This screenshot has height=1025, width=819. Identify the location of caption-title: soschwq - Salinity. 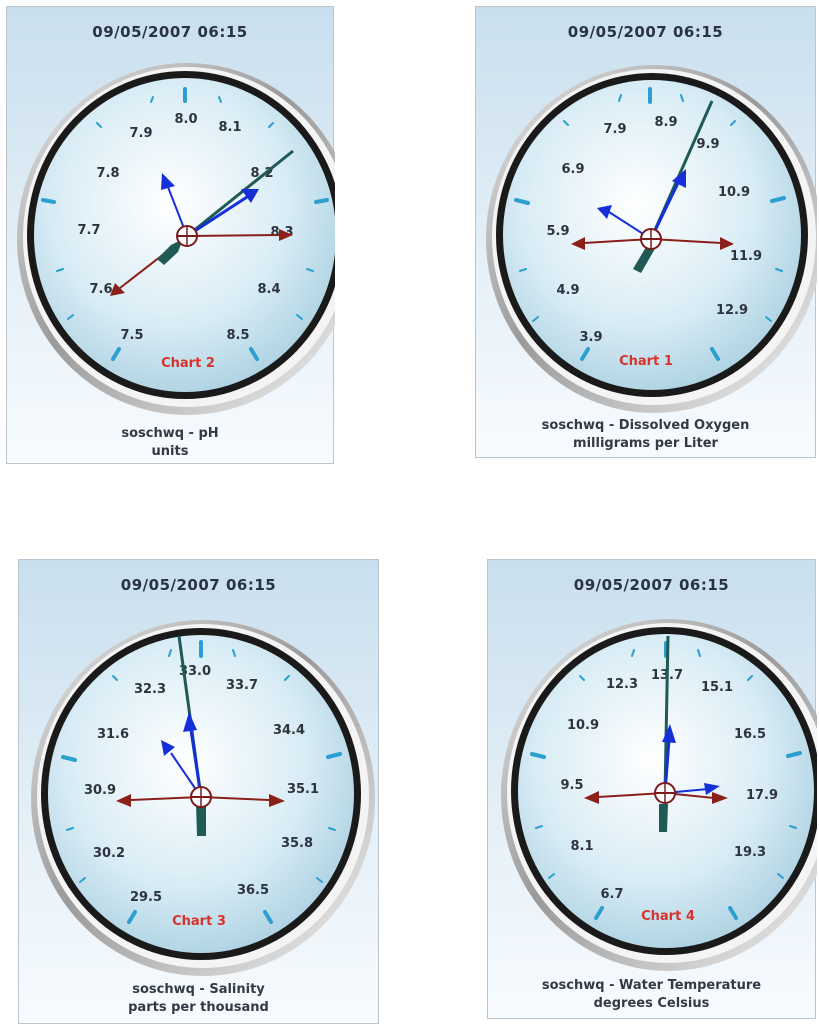
(198, 990).